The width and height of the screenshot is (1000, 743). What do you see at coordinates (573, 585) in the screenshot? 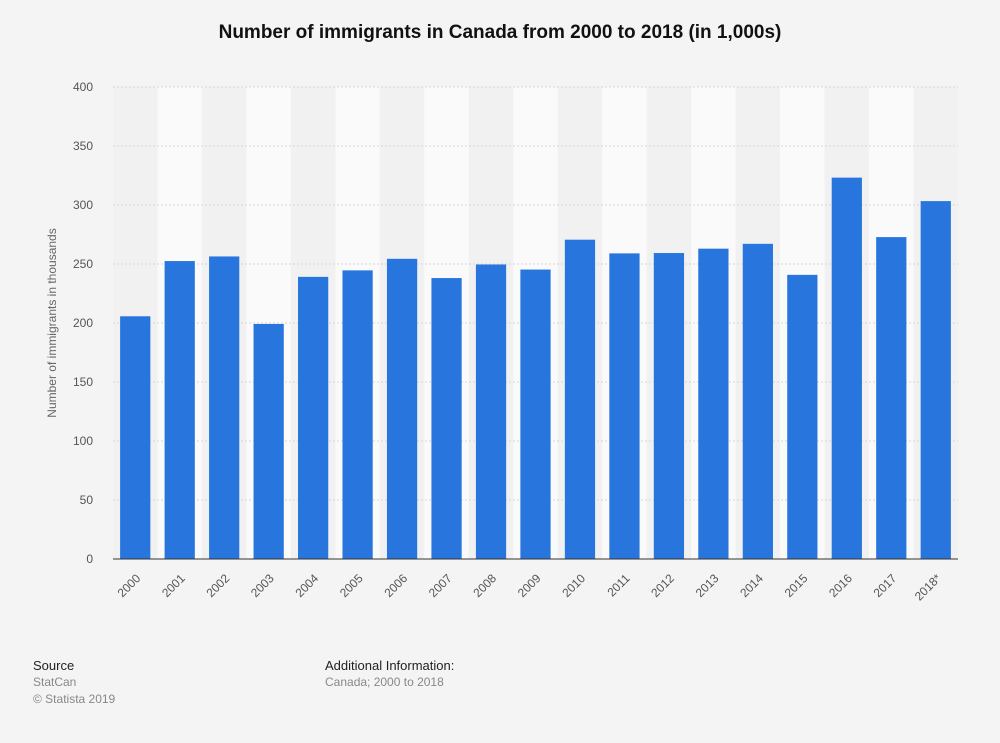
I see `x-tick-label: 2010` at bounding box center [573, 585].